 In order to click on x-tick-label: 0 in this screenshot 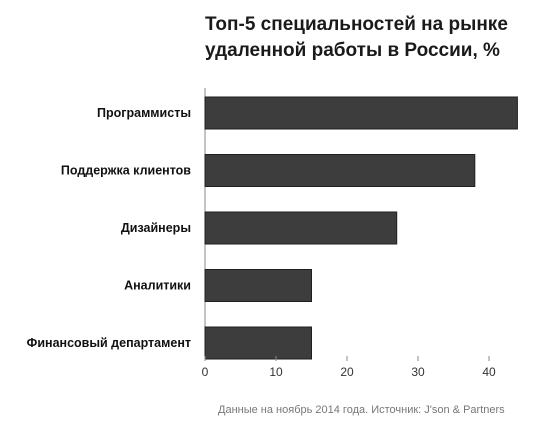, I will do `click(205, 372)`.